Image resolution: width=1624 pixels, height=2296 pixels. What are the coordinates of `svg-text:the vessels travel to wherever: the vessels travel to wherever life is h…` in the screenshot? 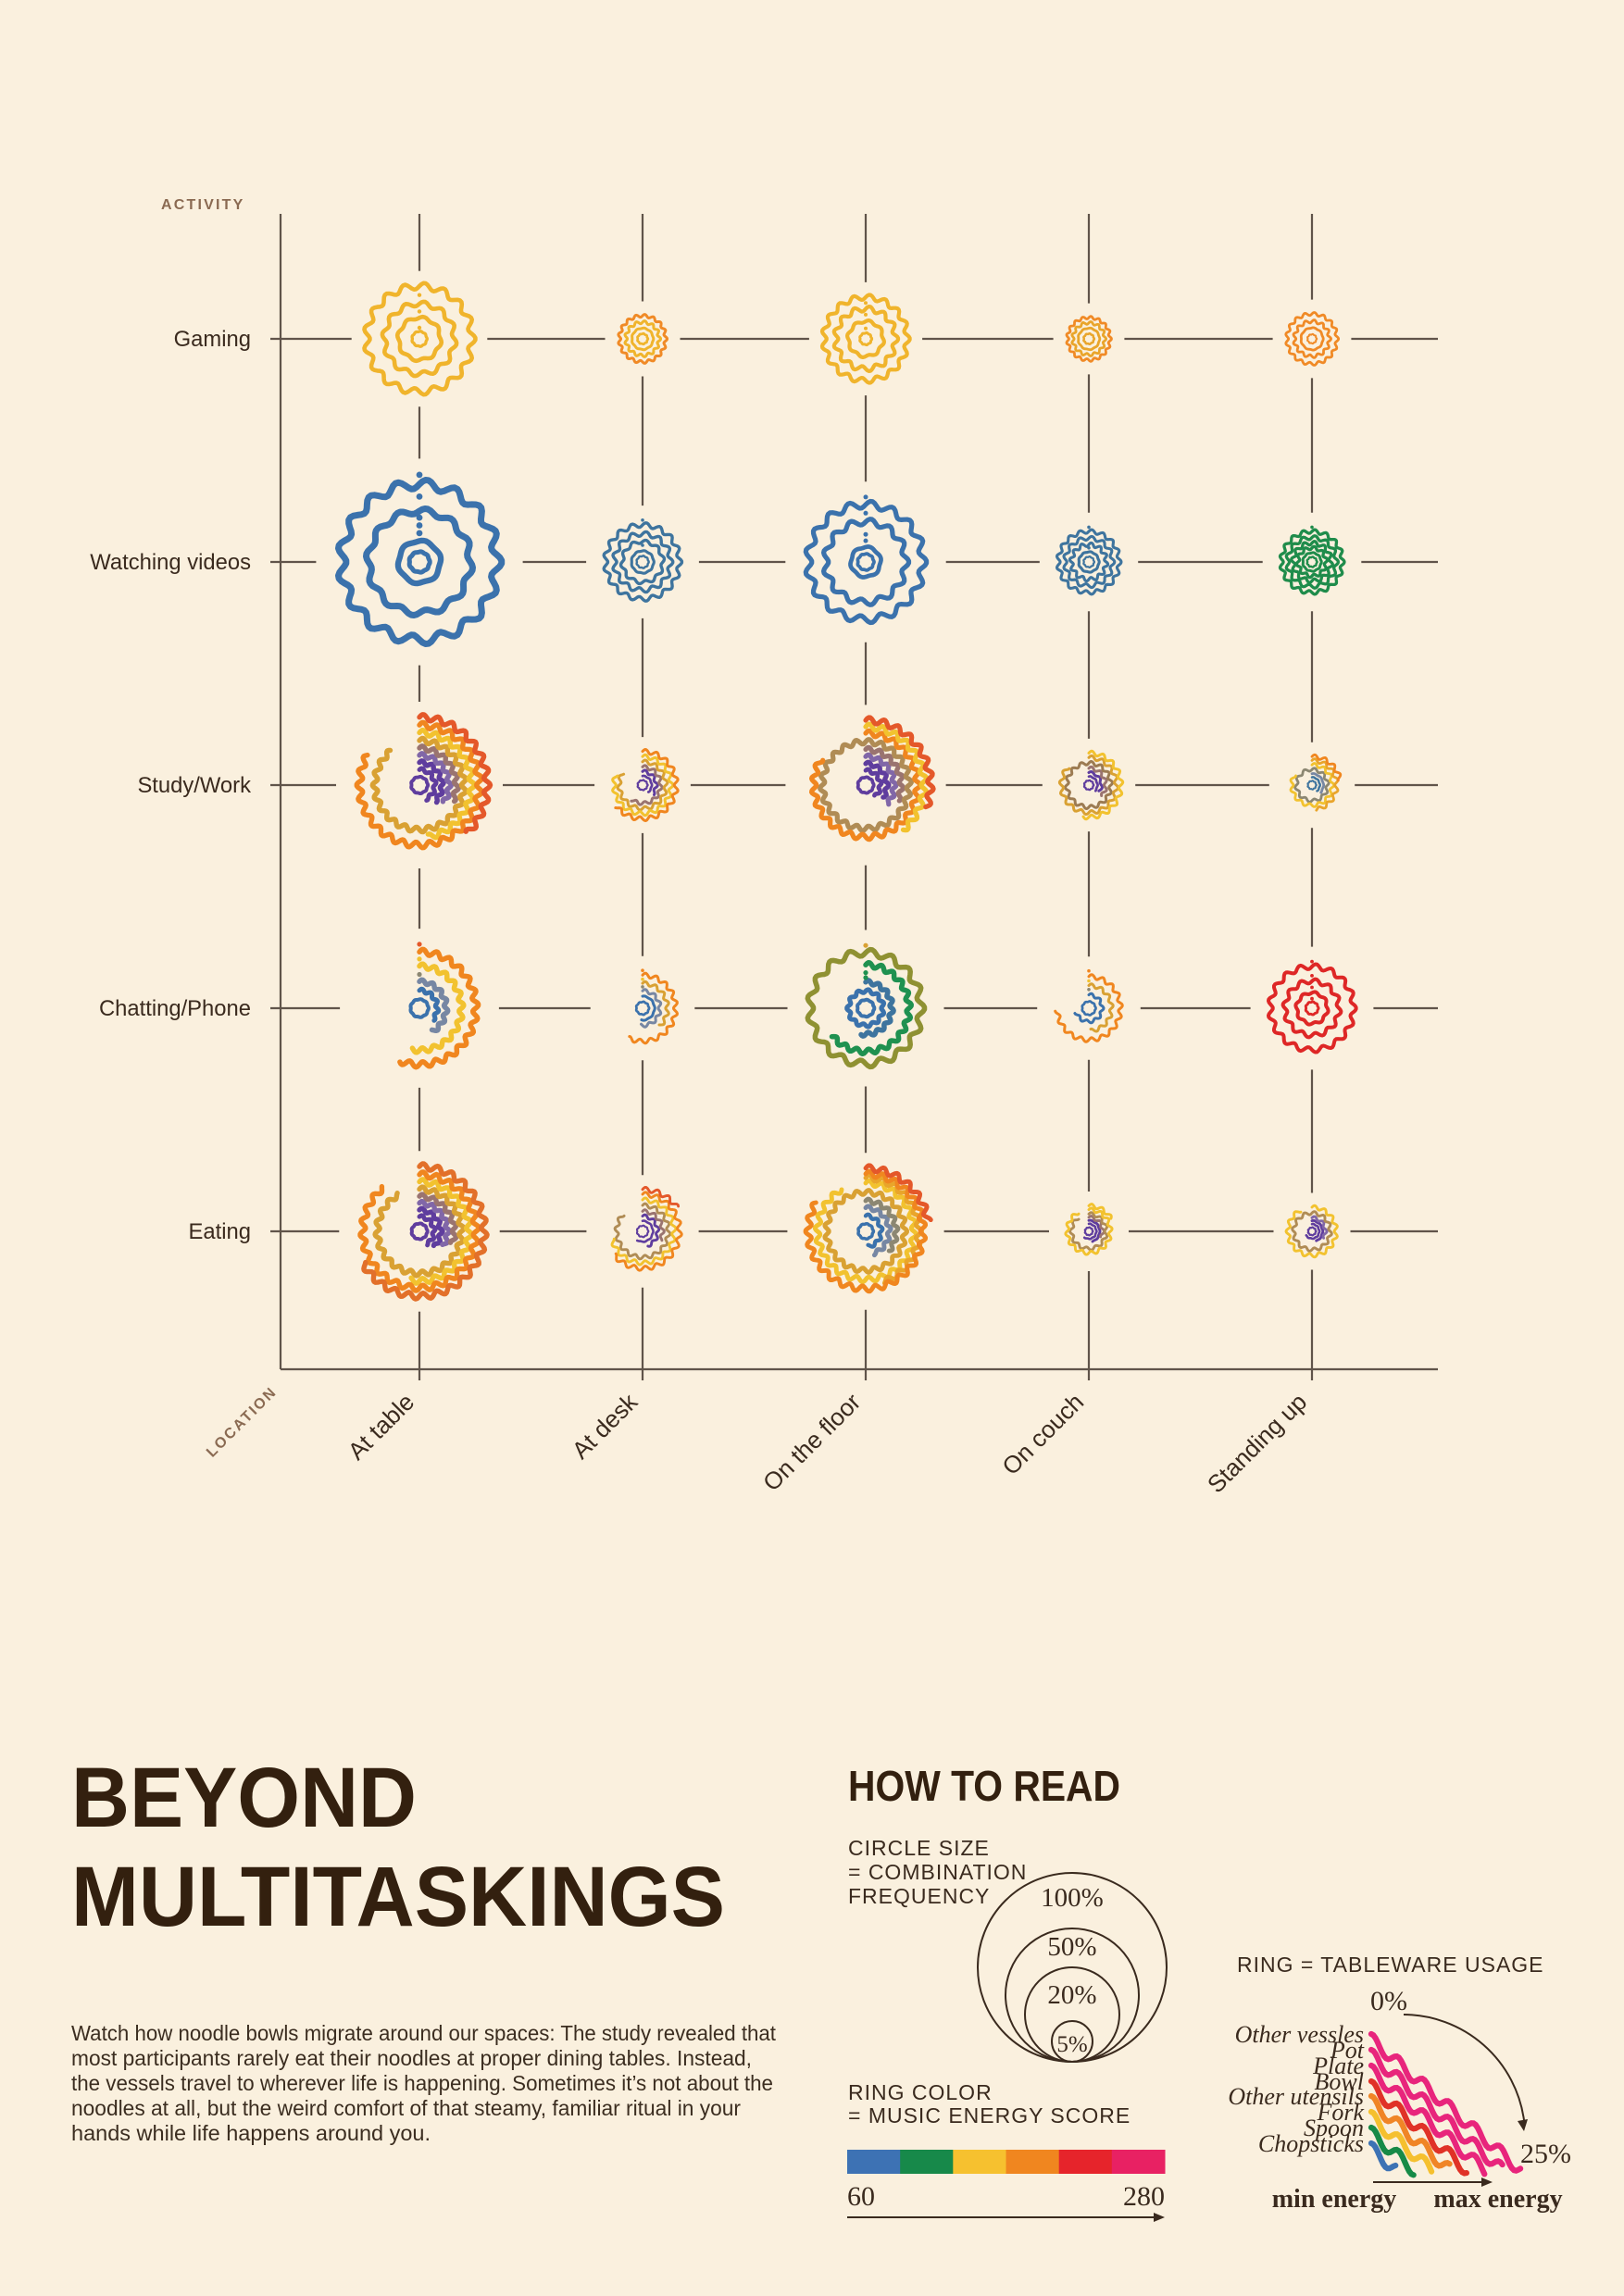 It's located at (422, 2083).